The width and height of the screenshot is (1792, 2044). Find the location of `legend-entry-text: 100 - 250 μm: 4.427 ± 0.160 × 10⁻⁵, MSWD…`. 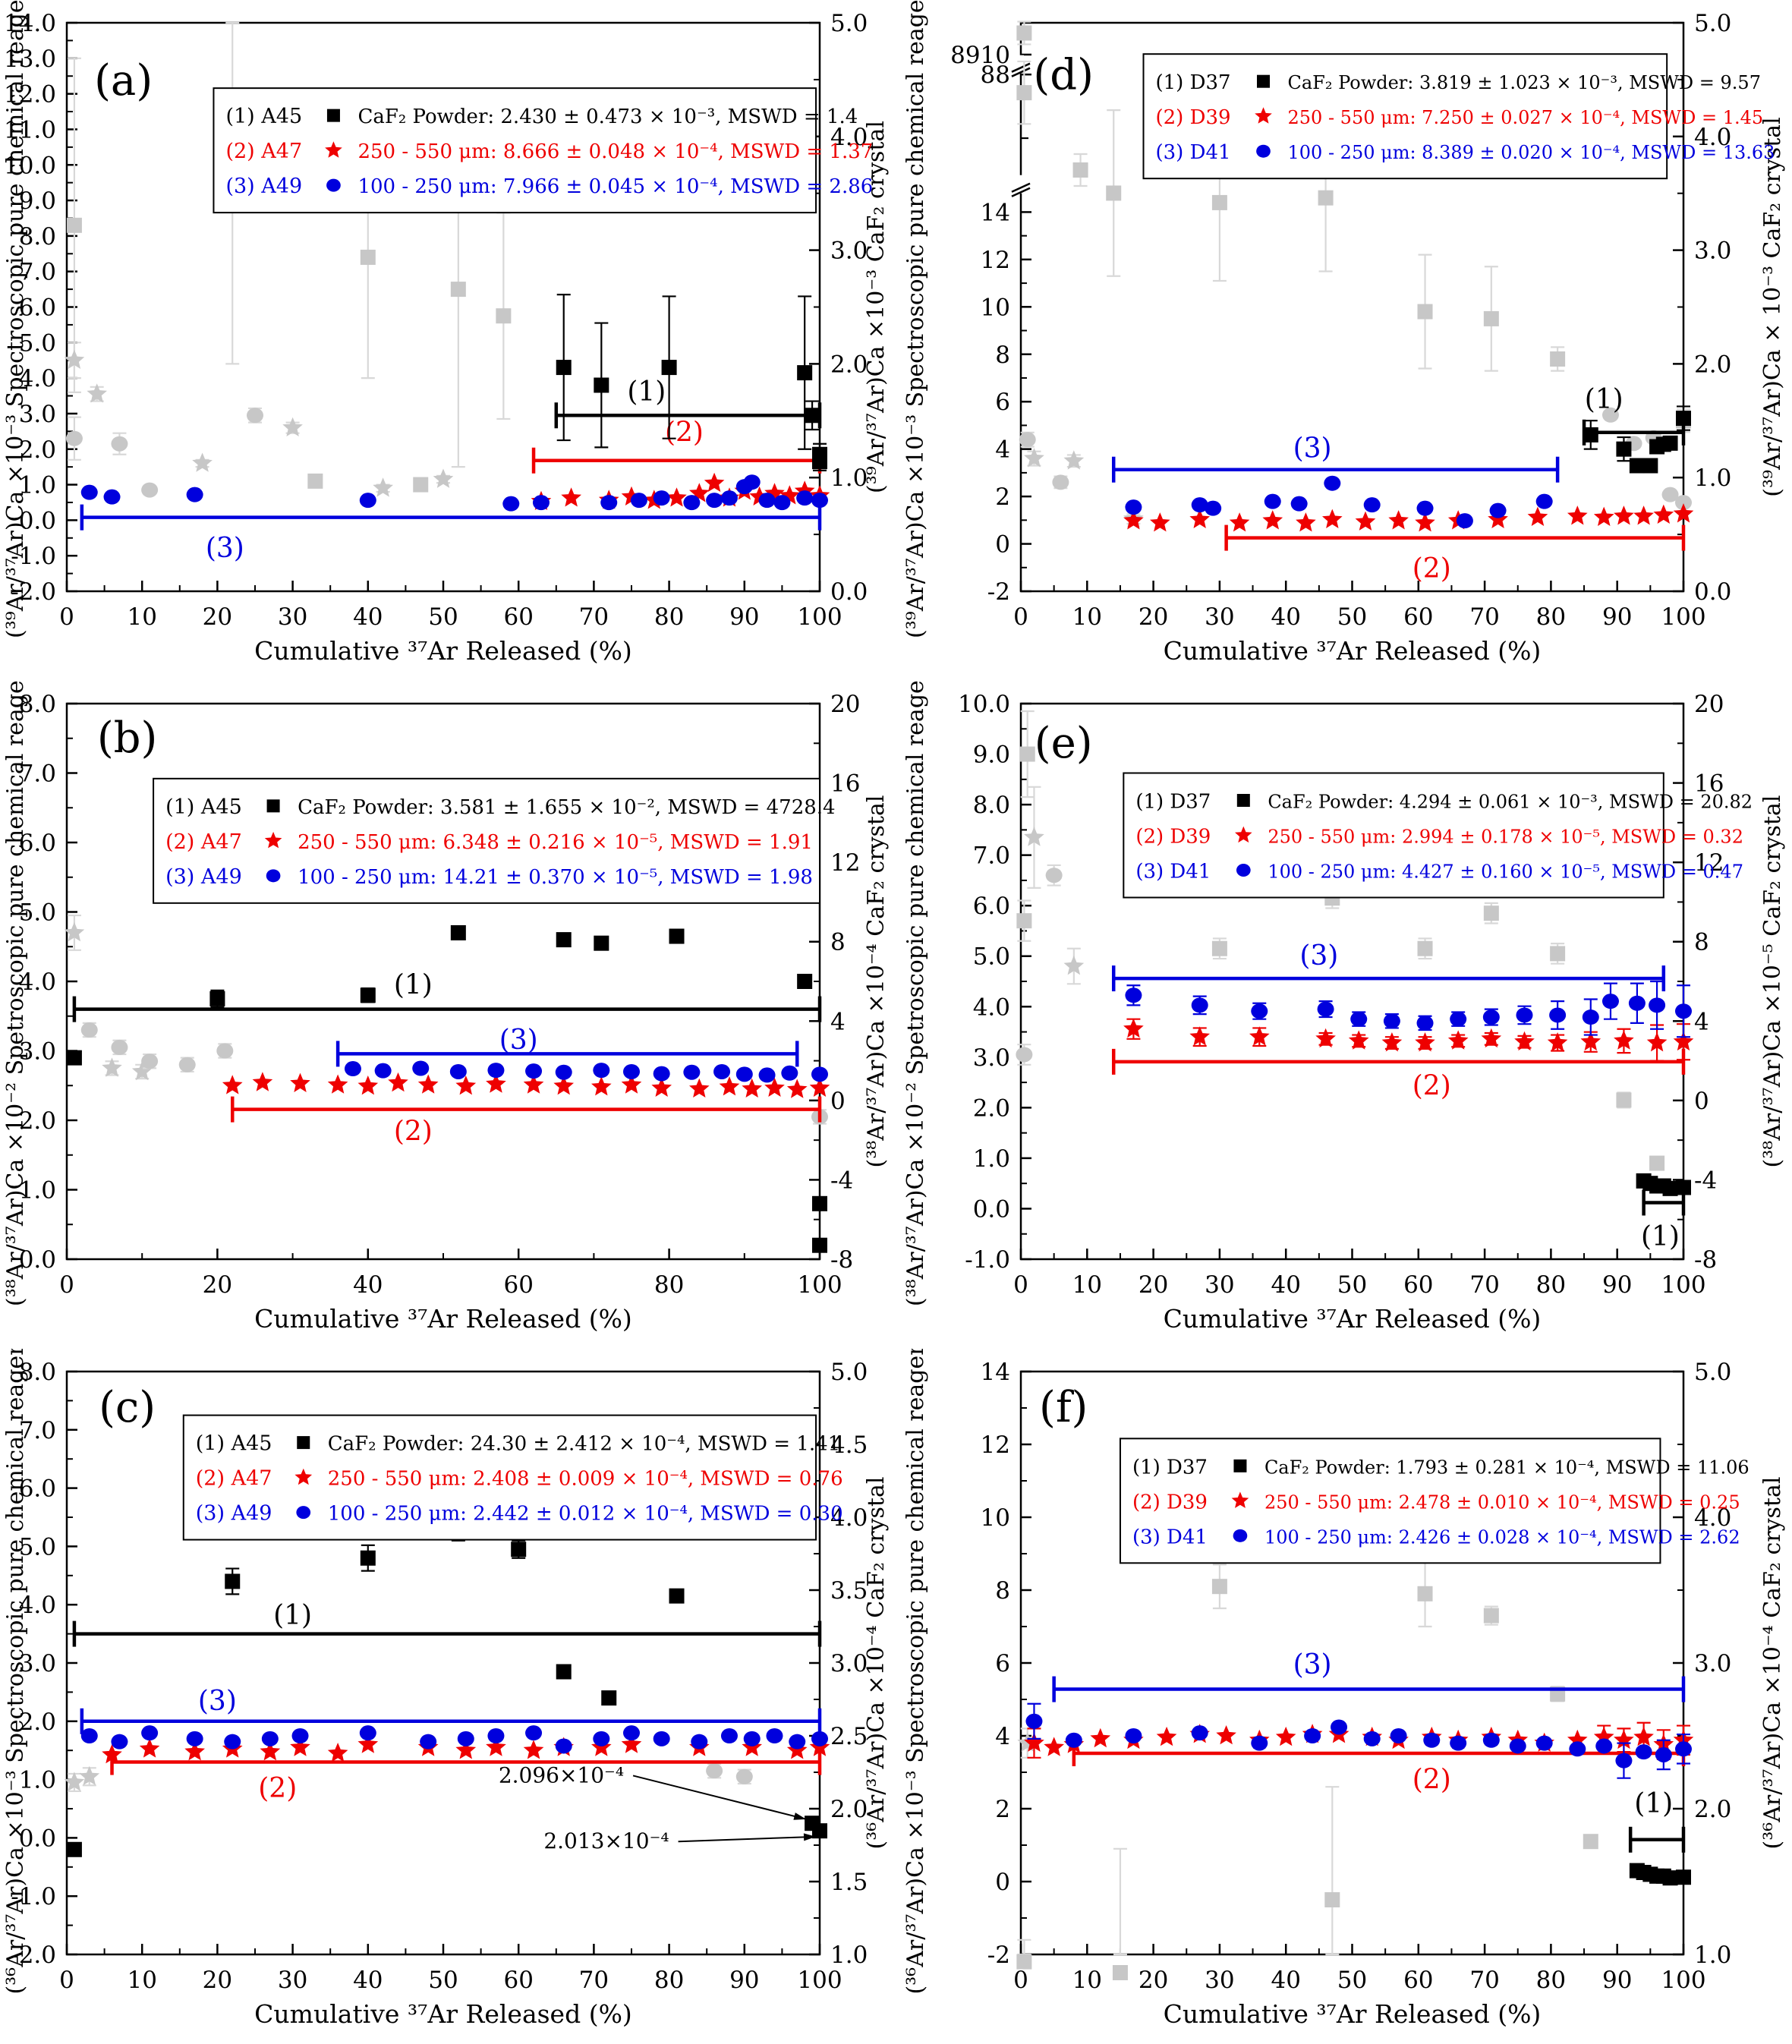

legend-entry-text: 100 - 250 μm: 4.427 ± 0.160 × 10⁻⁵, MSWD… is located at coordinates (1505, 872).